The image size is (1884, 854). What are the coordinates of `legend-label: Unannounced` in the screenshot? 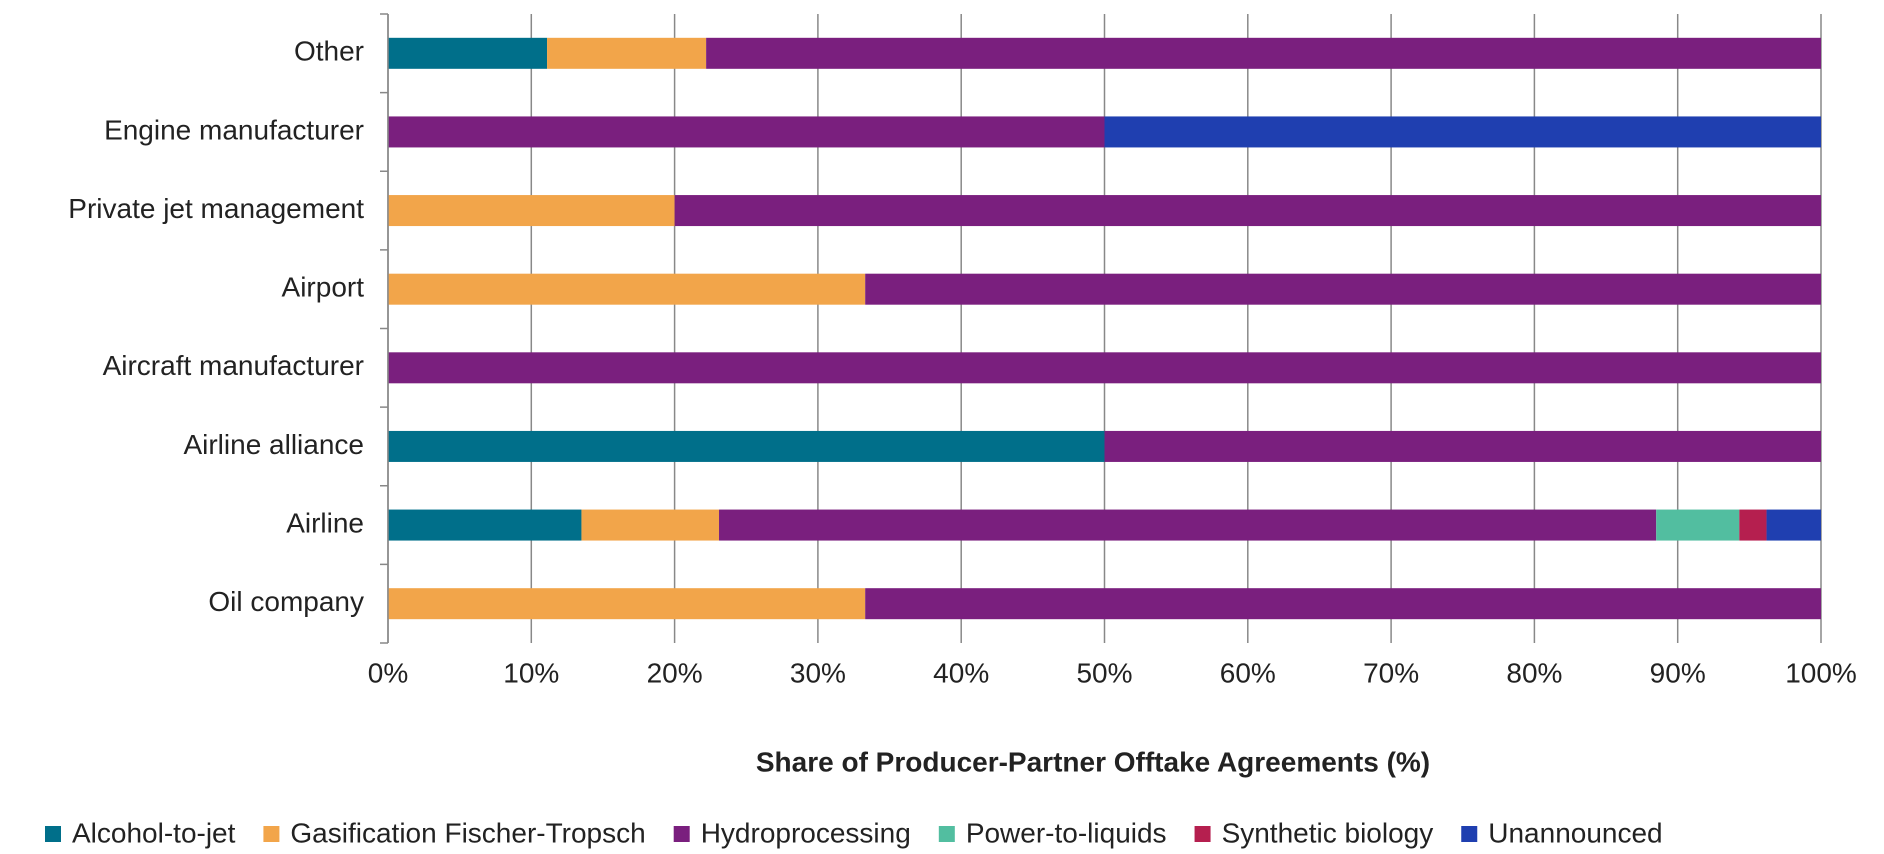 It's located at (1575, 832).